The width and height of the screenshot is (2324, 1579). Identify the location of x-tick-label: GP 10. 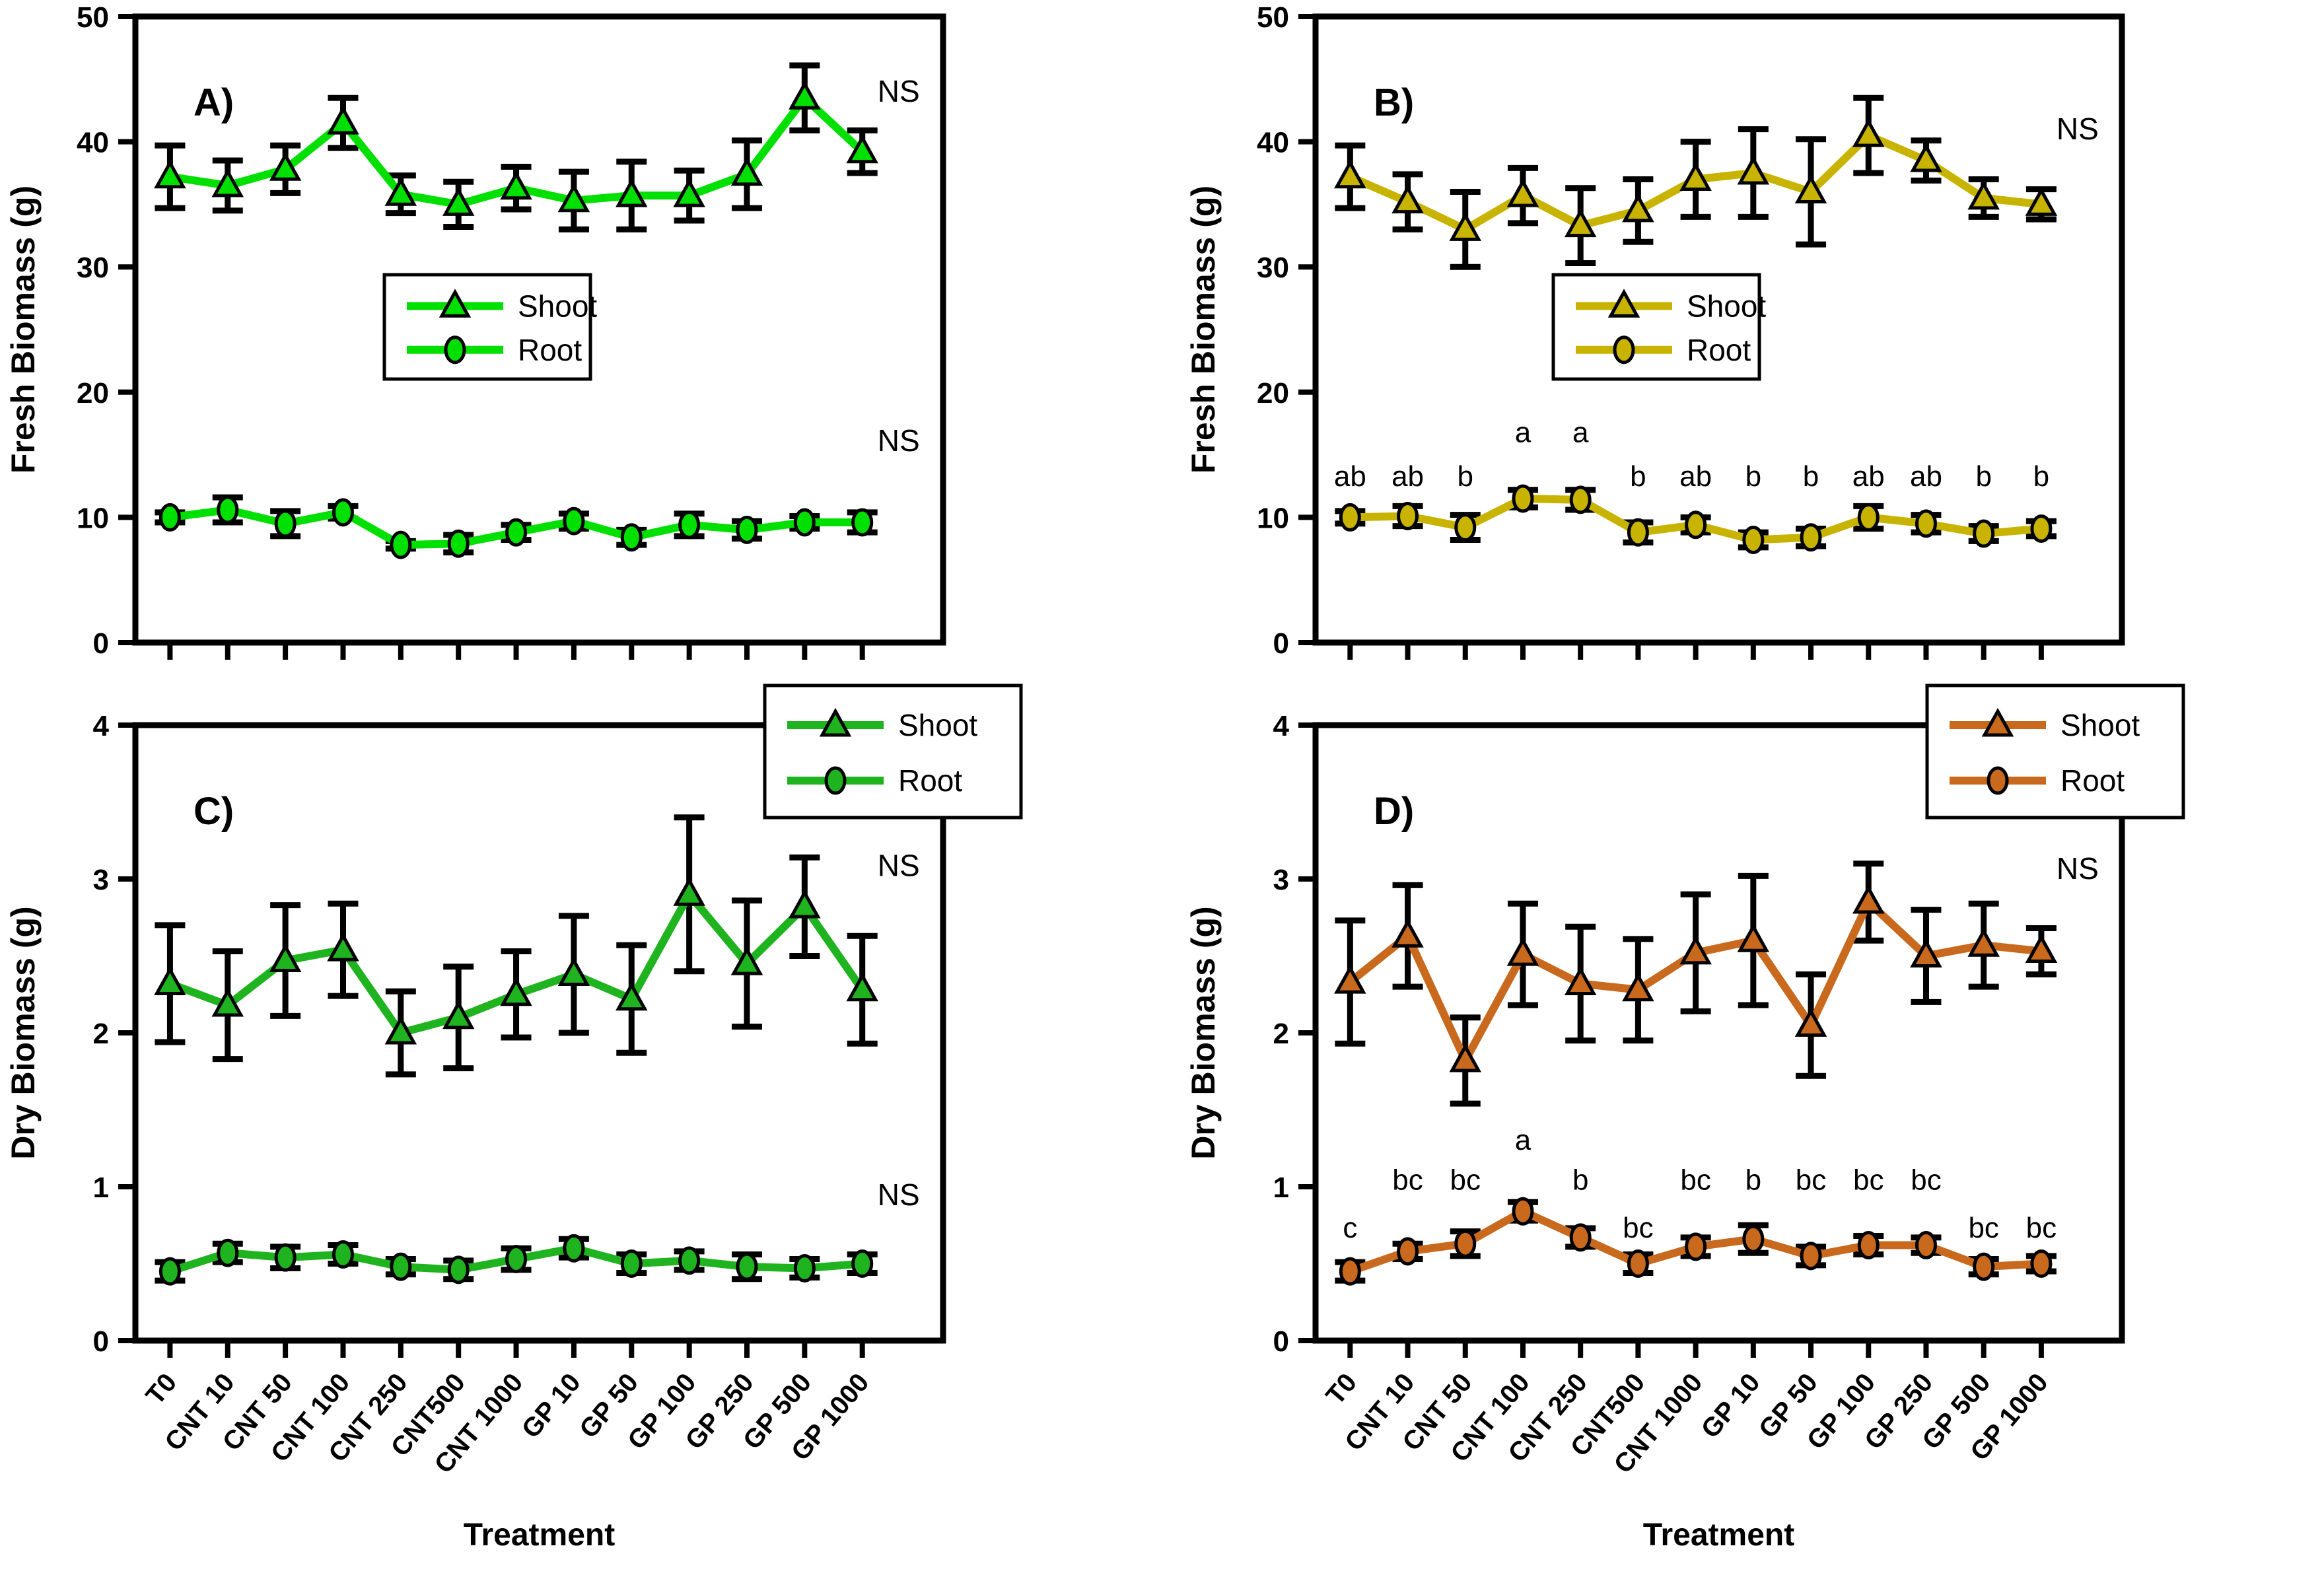
(551, 1406).